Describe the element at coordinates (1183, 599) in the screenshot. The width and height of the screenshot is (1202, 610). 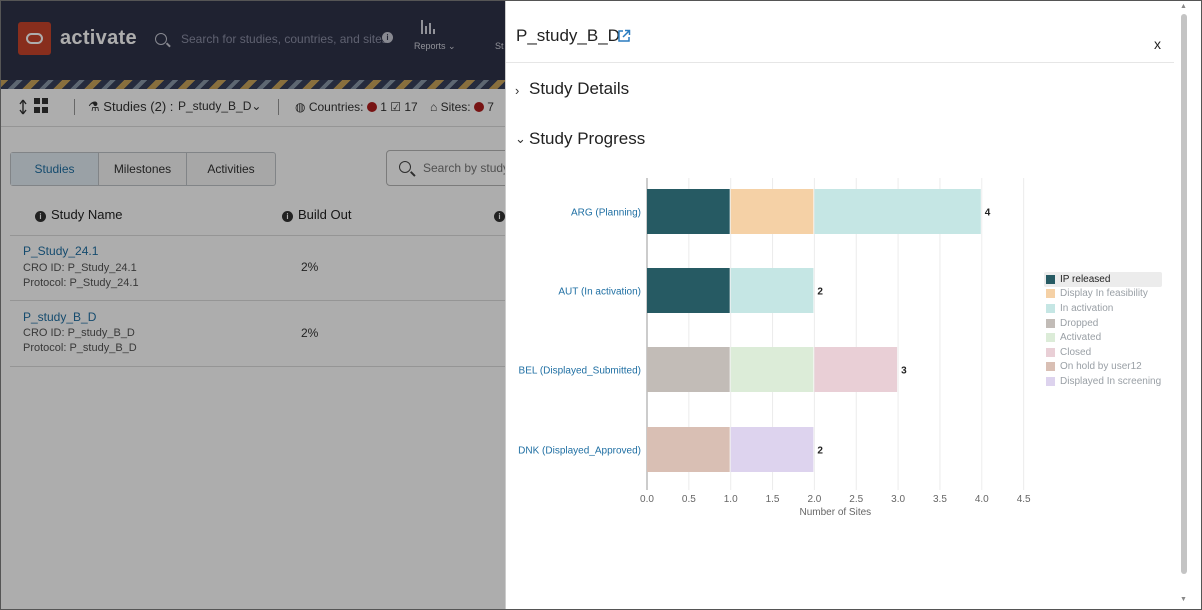
I see `scroll-down-arrow-icon: ▼` at that location.